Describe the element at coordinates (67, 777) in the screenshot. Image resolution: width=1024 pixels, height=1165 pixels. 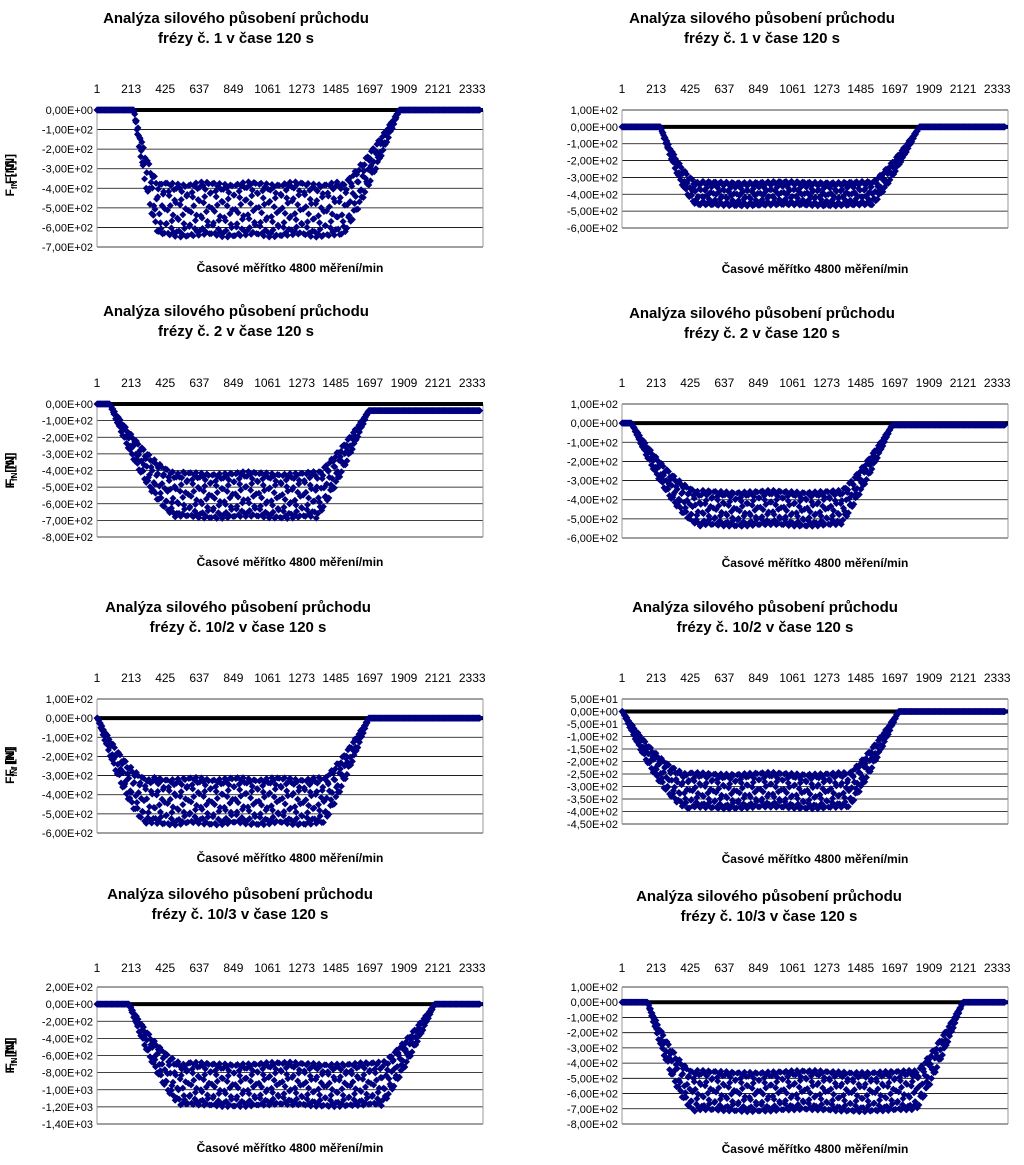
I see `y-tick-label: -3,00E+02` at that location.